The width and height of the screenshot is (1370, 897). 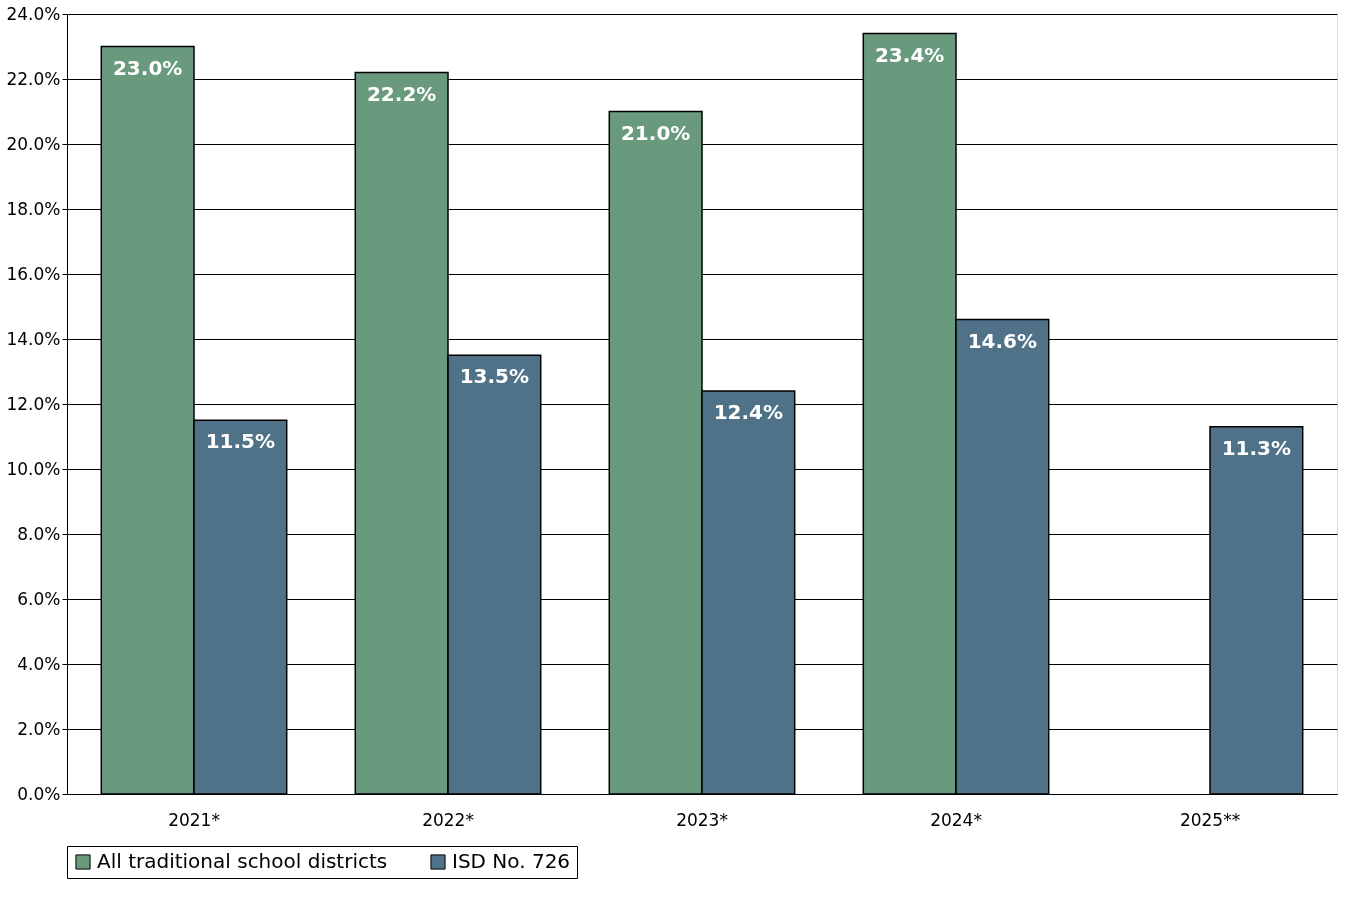 I want to click on data-label: 12.4%, so click(x=748, y=412).